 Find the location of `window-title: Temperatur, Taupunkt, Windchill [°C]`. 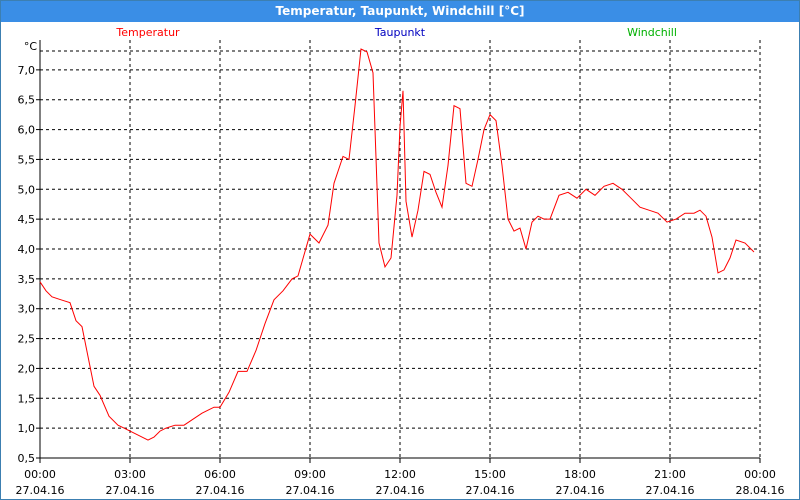

window-title: Temperatur, Taupunkt, Windchill [°C] is located at coordinates (400, 11).